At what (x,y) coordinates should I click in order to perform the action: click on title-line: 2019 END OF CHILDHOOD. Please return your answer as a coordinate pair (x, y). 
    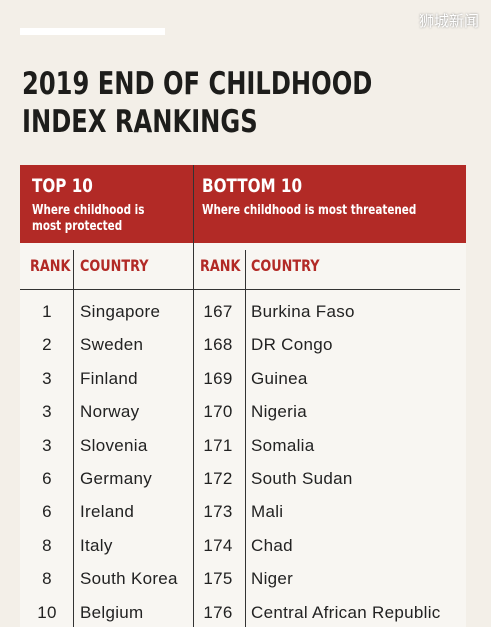
    Looking at the image, I should click on (197, 84).